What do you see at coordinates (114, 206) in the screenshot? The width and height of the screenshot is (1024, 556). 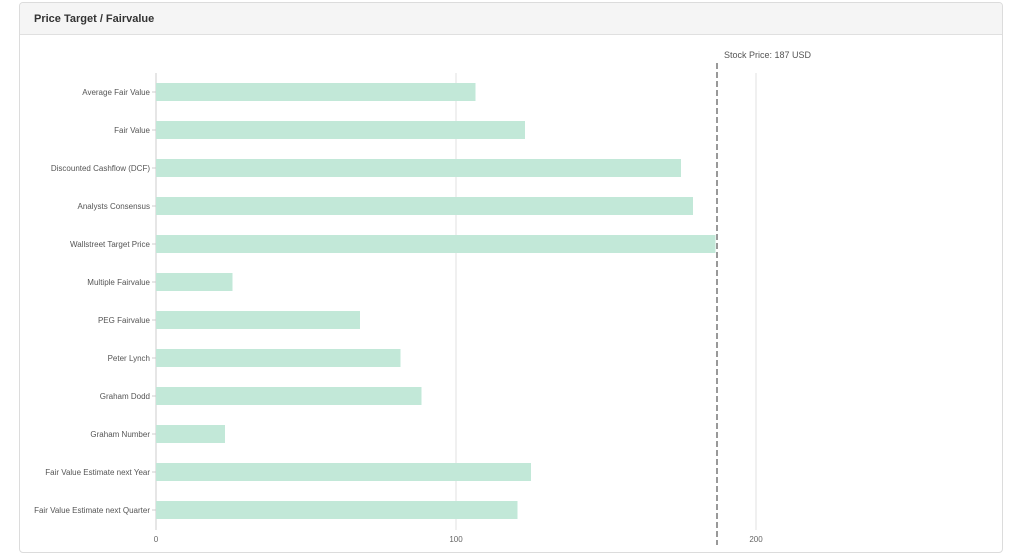 I see `category-label: Analysts Consensus` at bounding box center [114, 206].